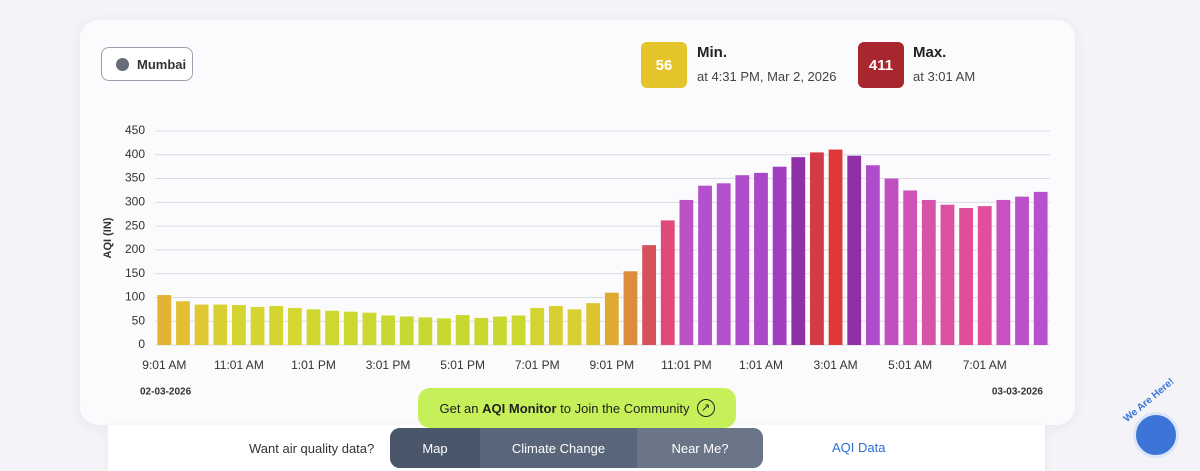 The height and width of the screenshot is (471, 1200). Describe the element at coordinates (135, 225) in the screenshot. I see `y-tick-label: 250` at that location.